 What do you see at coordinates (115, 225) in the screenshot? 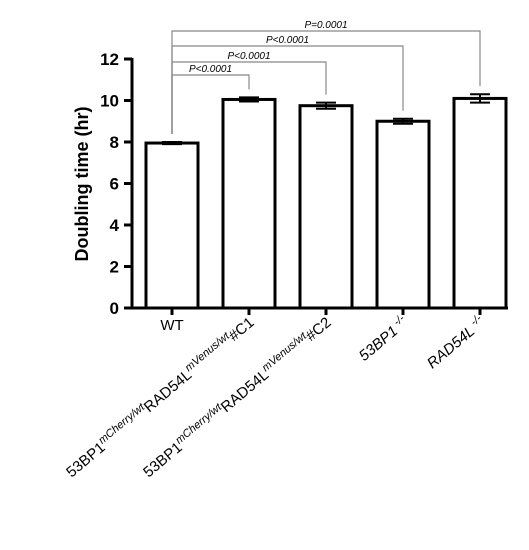
I see `y-tick-label: 4` at bounding box center [115, 225].